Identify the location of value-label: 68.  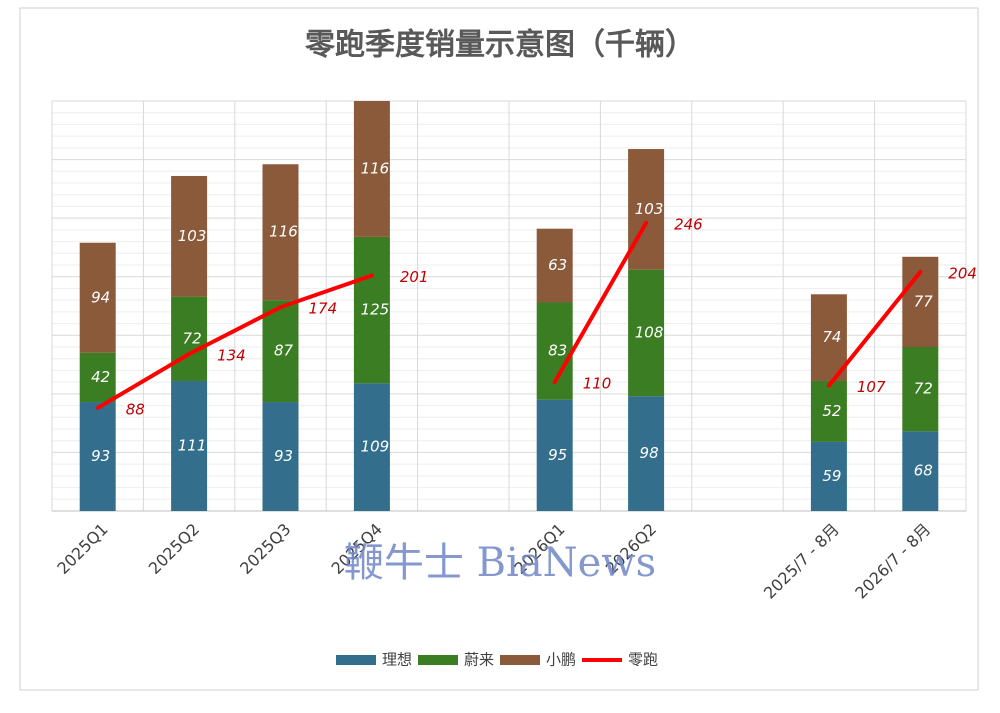
(923, 471).